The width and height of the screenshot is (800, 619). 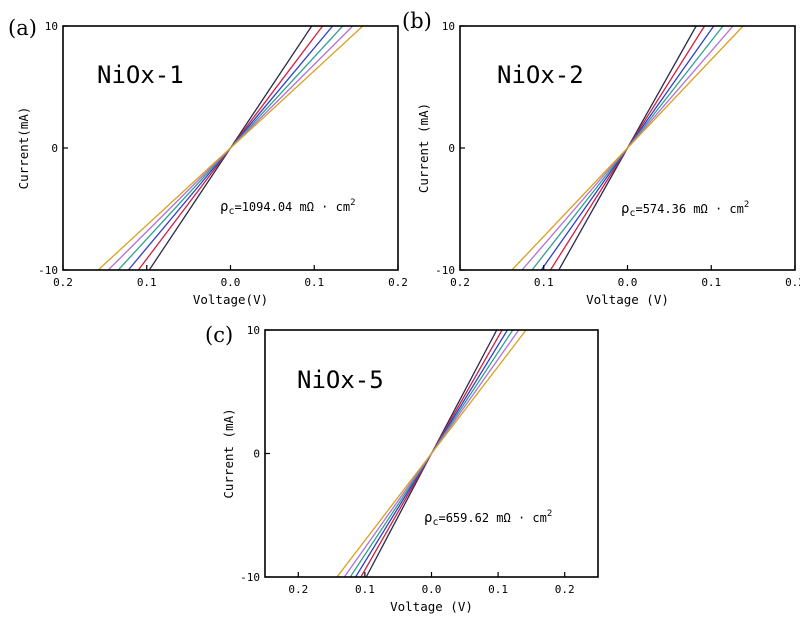 What do you see at coordinates (540, 75) in the screenshot?
I see `sample-label: NiOx-2` at bounding box center [540, 75].